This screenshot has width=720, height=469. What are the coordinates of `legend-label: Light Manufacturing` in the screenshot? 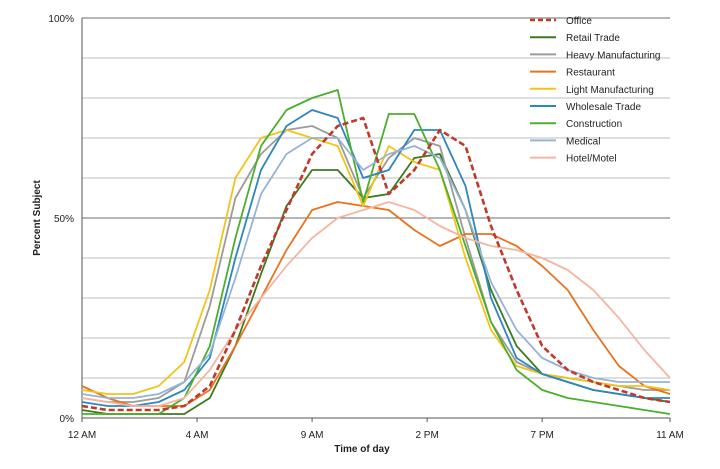 It's located at (610, 90).